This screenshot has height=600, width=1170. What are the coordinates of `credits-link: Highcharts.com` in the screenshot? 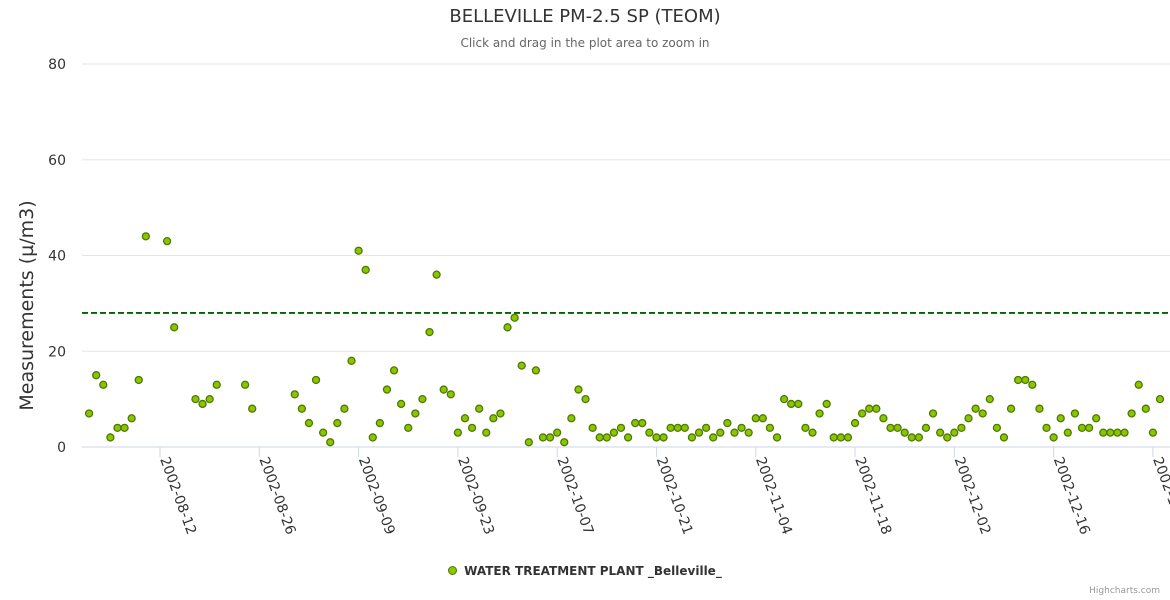 It's located at (1124, 591).